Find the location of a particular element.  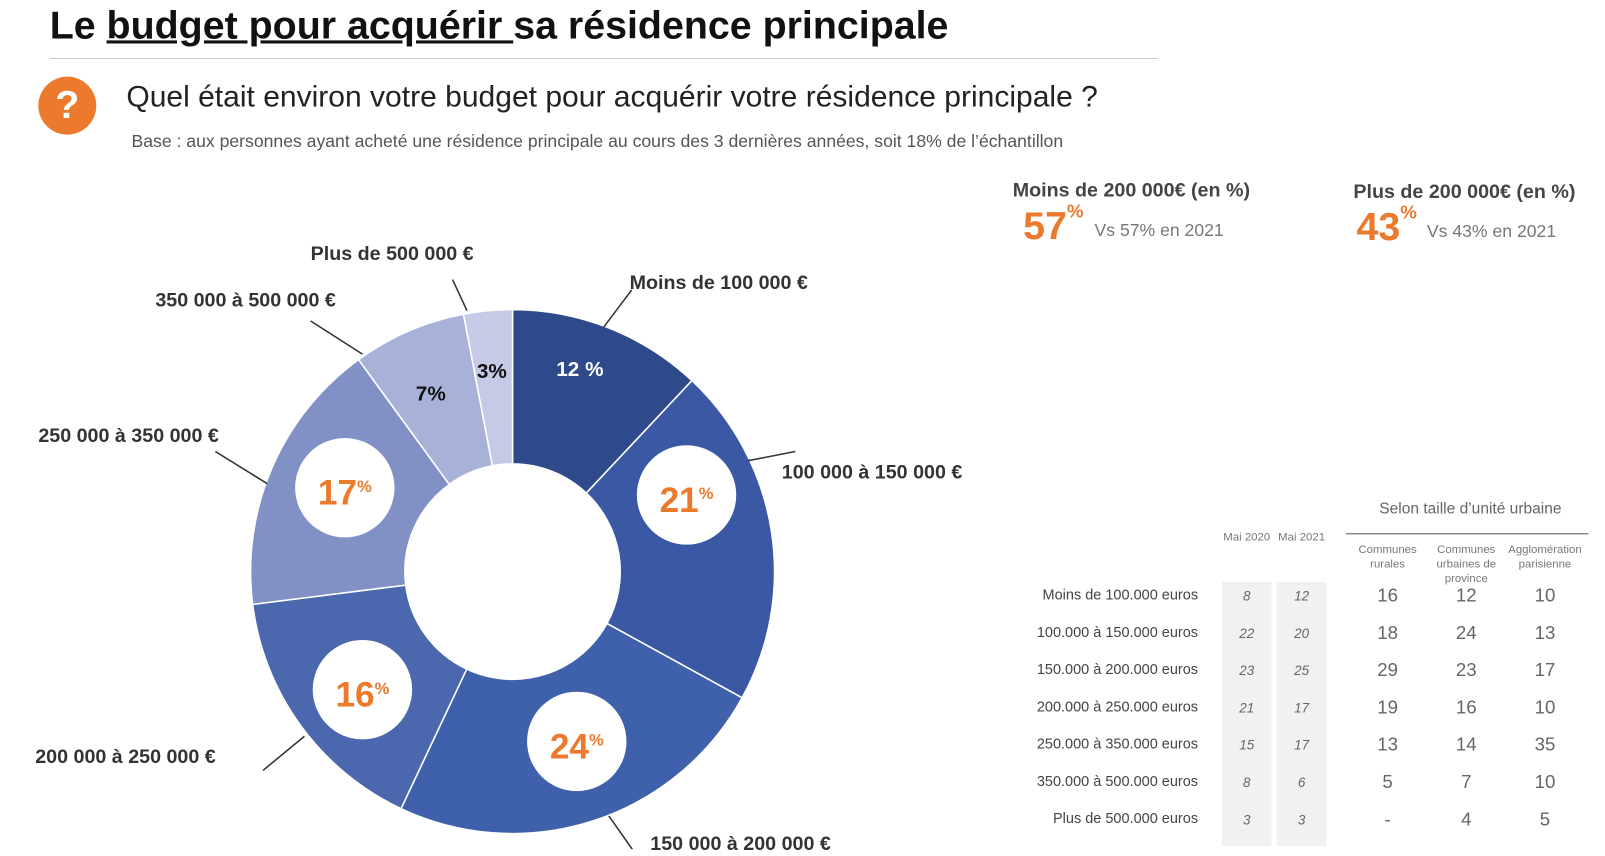

category-label: Moins de 100 000 € is located at coordinates (718, 283).